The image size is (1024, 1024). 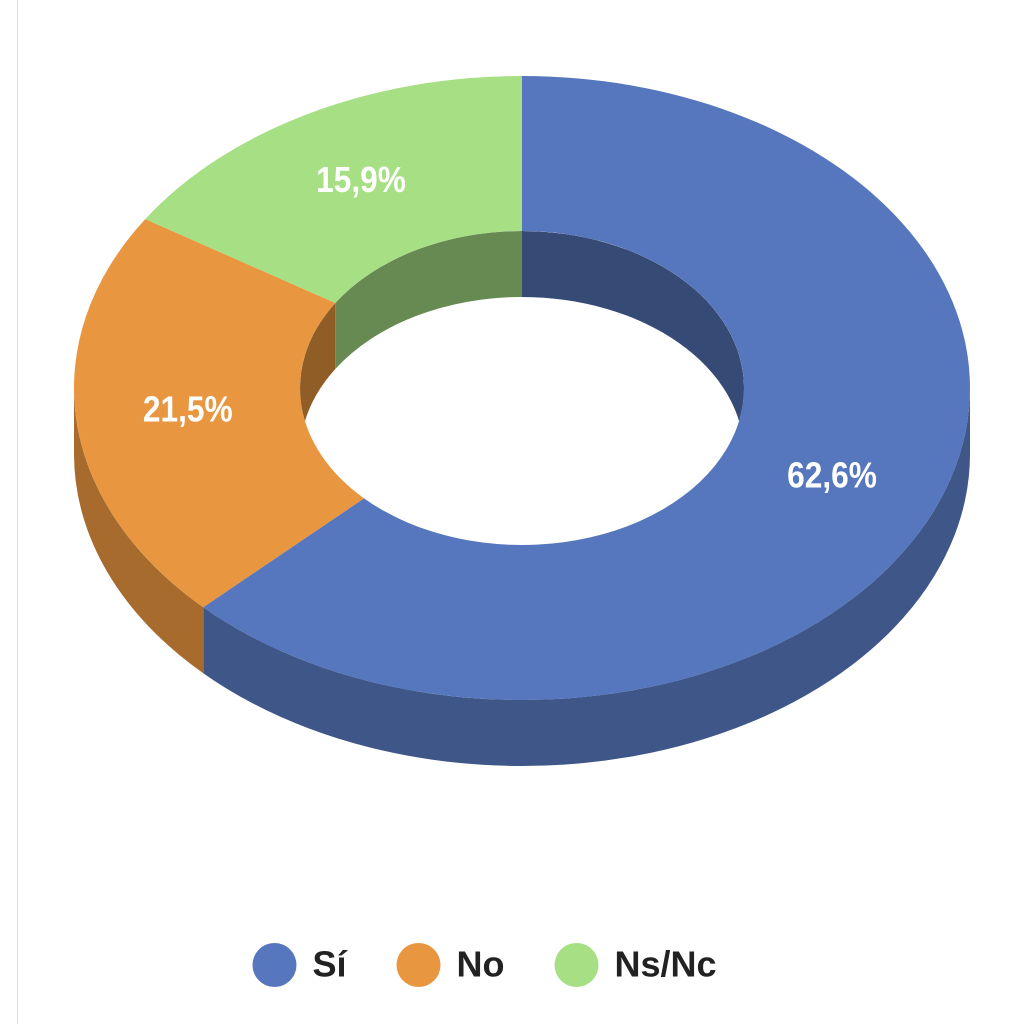 What do you see at coordinates (832, 476) in the screenshot?
I see `data-label: 62,6%` at bounding box center [832, 476].